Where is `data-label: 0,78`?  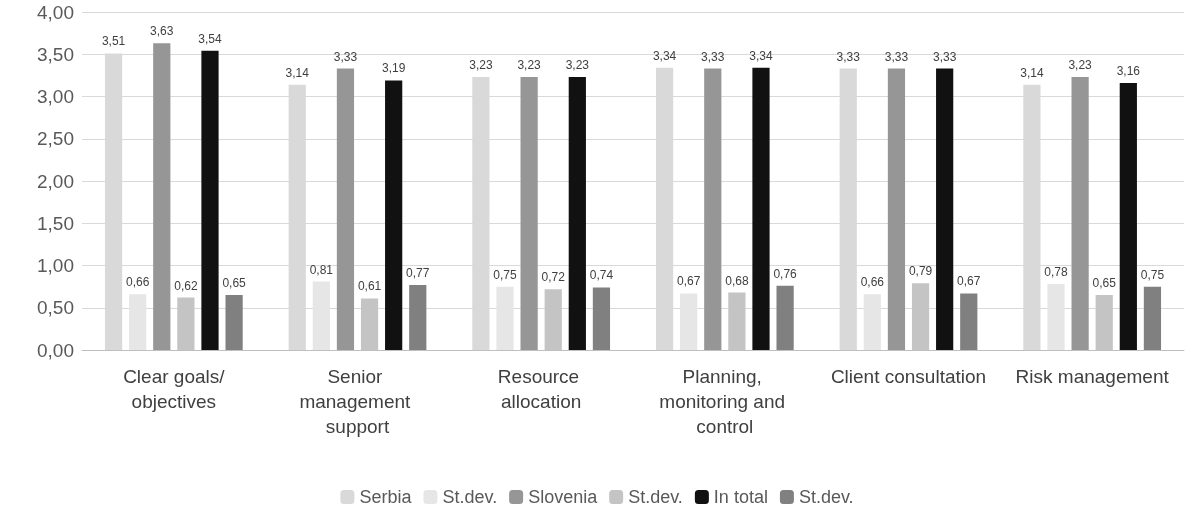
data-label: 0,78 is located at coordinates (1056, 272).